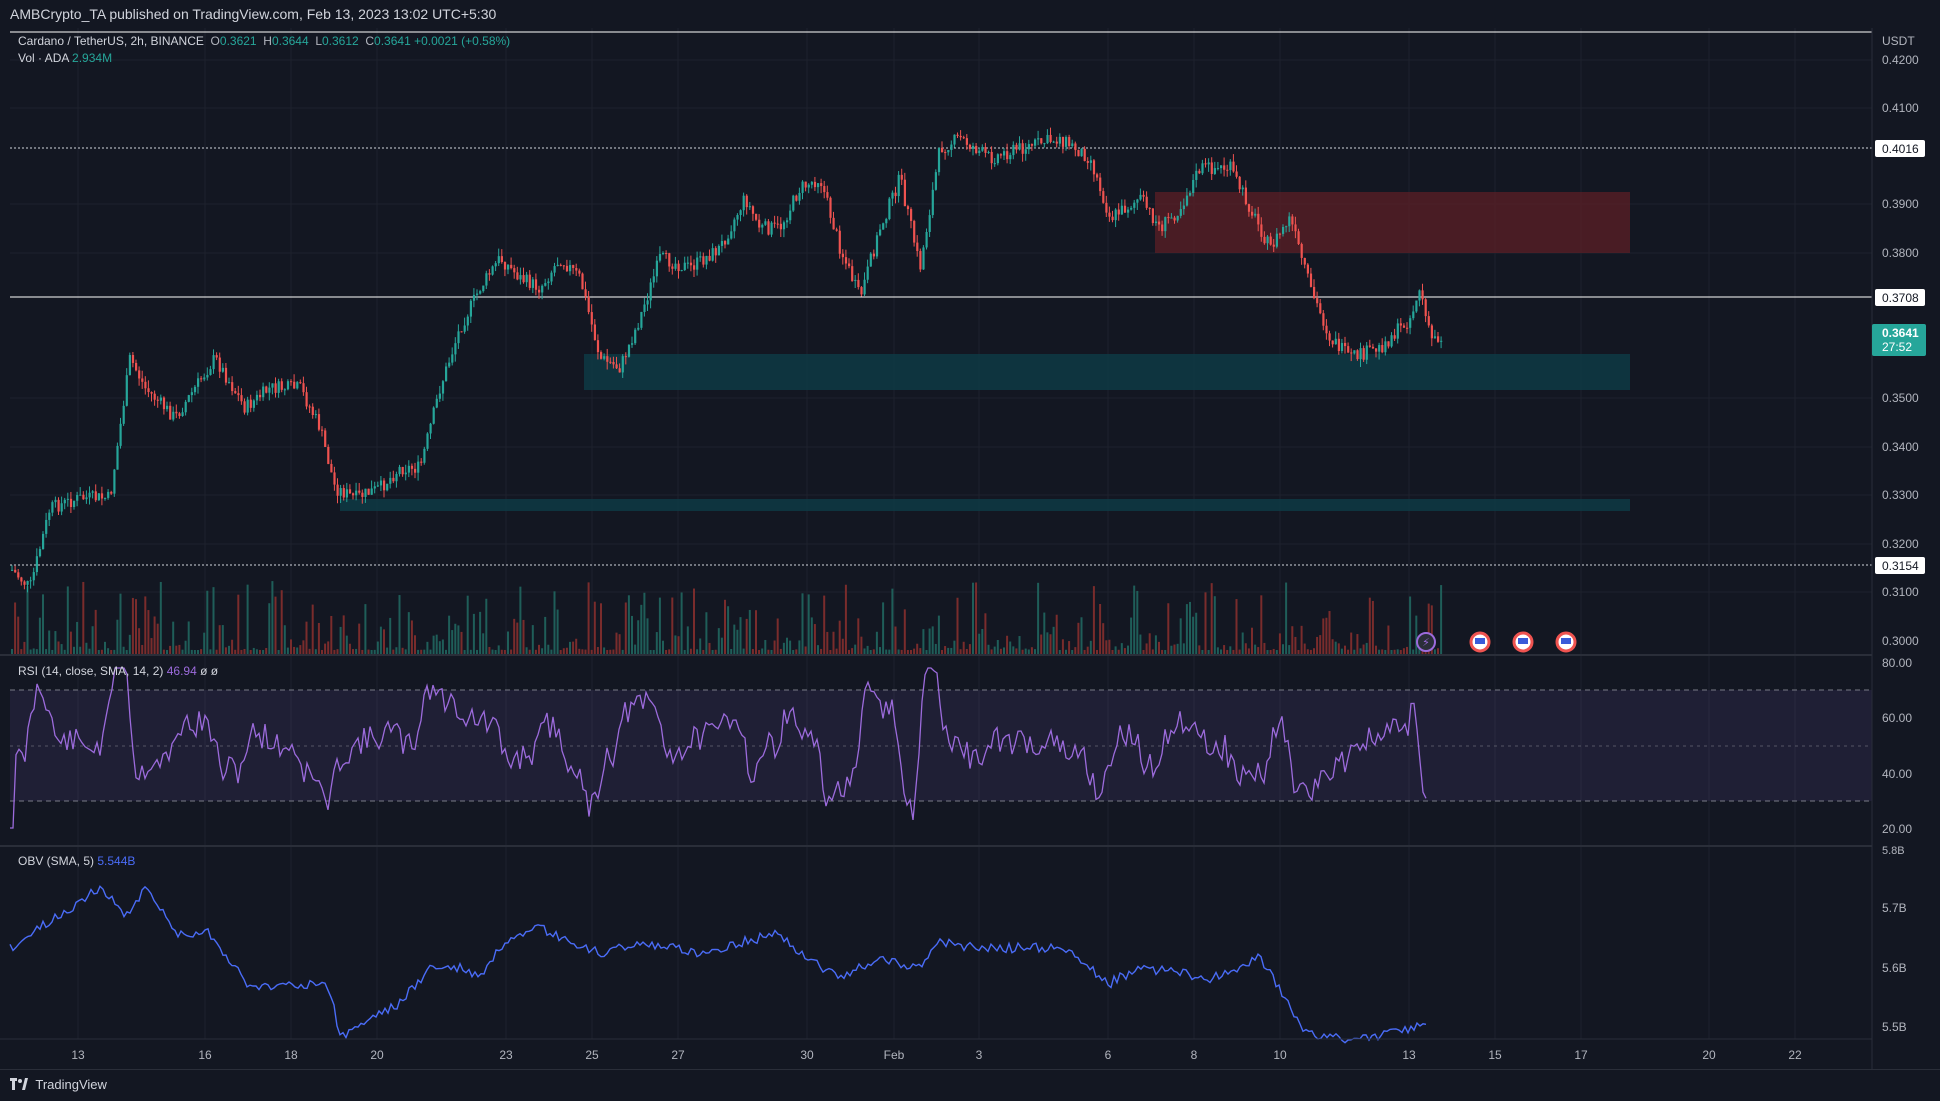 Image resolution: width=1940 pixels, height=1101 pixels. What do you see at coordinates (1496, 642) in the screenshot?
I see `event-icons: ⚡` at bounding box center [1496, 642].